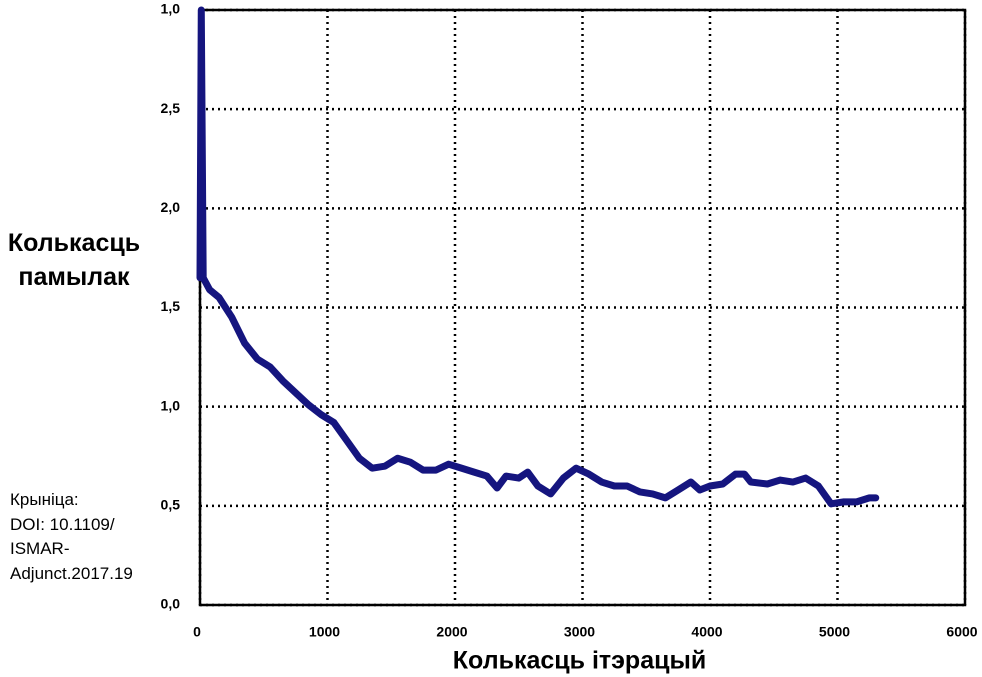 The width and height of the screenshot is (982, 677). What do you see at coordinates (44, 499) in the screenshot?
I see `source-line: Крыніца:` at bounding box center [44, 499].